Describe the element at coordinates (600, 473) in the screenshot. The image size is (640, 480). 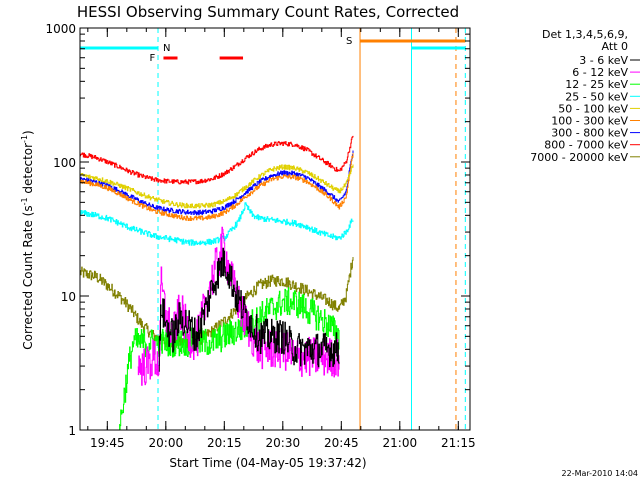
I see `timestamp: 22-Mar-2010 14:04` at that location.